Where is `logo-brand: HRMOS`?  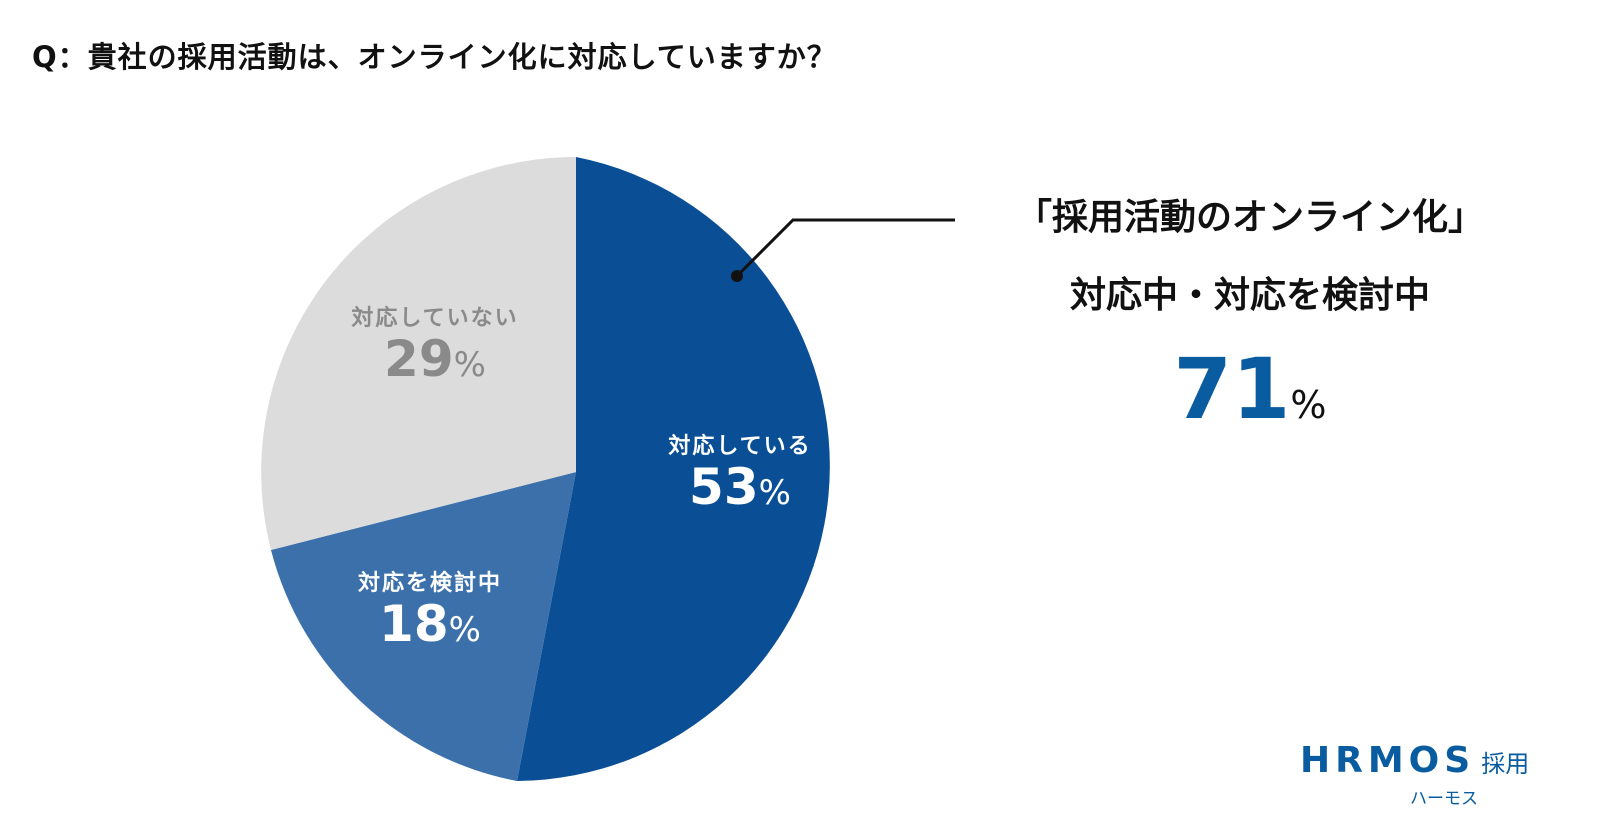
logo-brand: HRMOS is located at coordinates (1388, 760).